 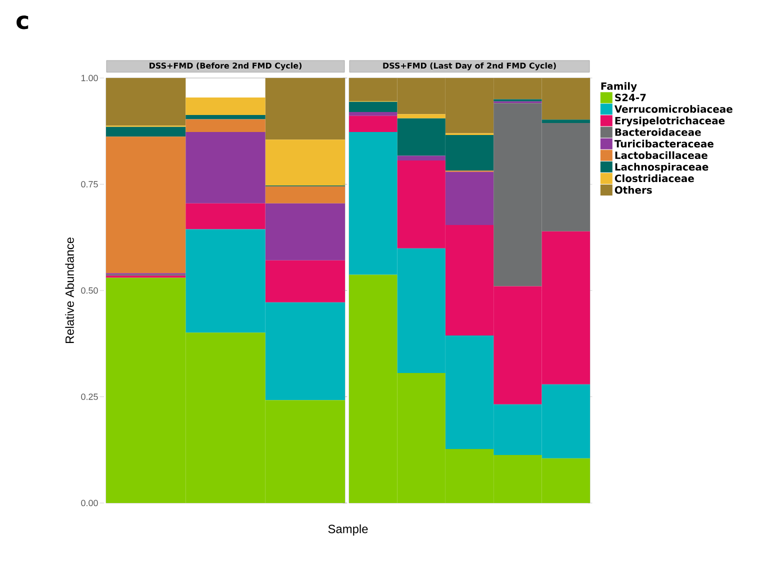 I want to click on legend-label: Lachnospiraceae, so click(x=661, y=167).